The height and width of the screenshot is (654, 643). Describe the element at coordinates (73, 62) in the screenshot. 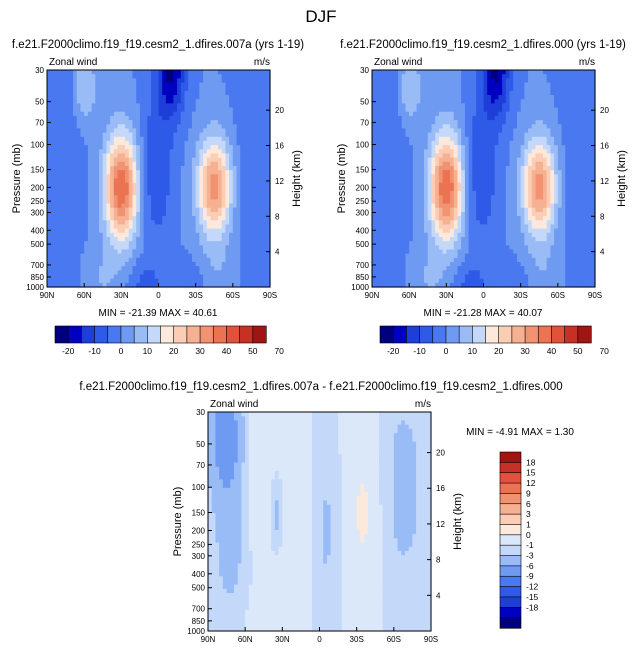

I see `panel-left-string: Zonal wind` at that location.